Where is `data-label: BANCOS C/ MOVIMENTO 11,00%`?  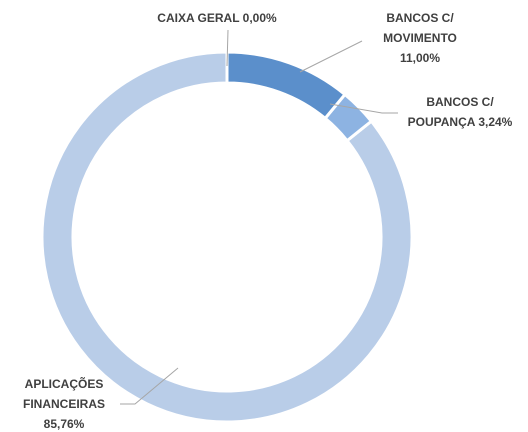 data-label: BANCOS C/ MOVIMENTO 11,00% is located at coordinates (420, 38).